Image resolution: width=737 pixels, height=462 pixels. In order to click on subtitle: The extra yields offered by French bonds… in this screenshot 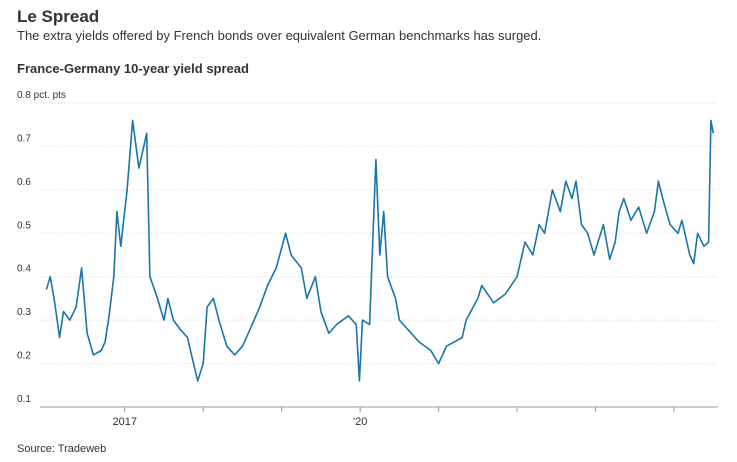, I will do `click(279, 35)`.